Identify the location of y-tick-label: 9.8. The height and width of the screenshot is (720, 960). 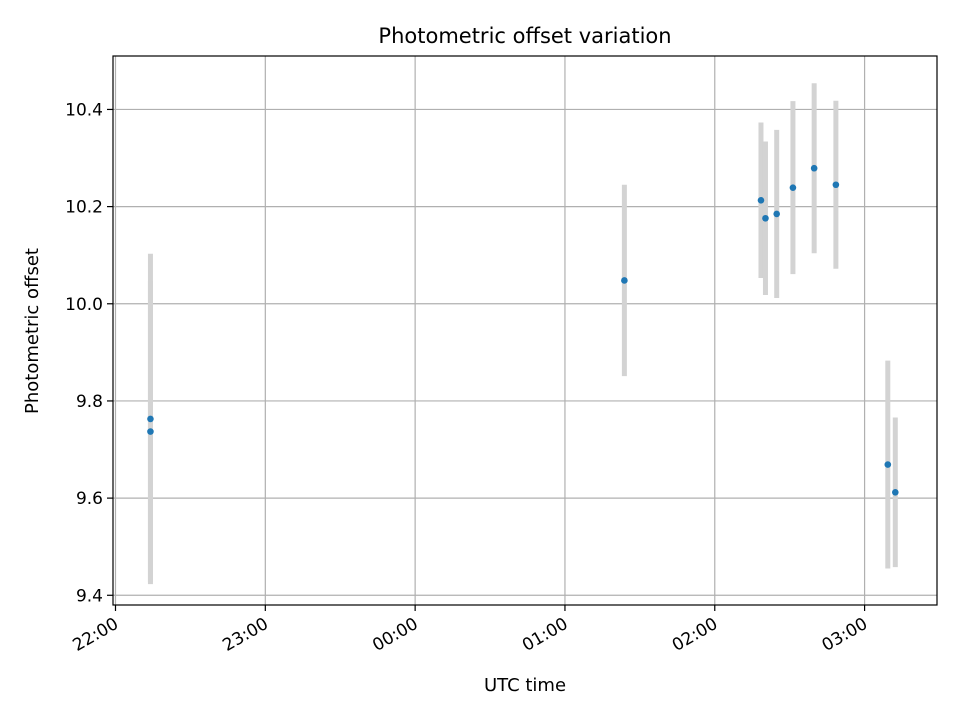
(89, 402).